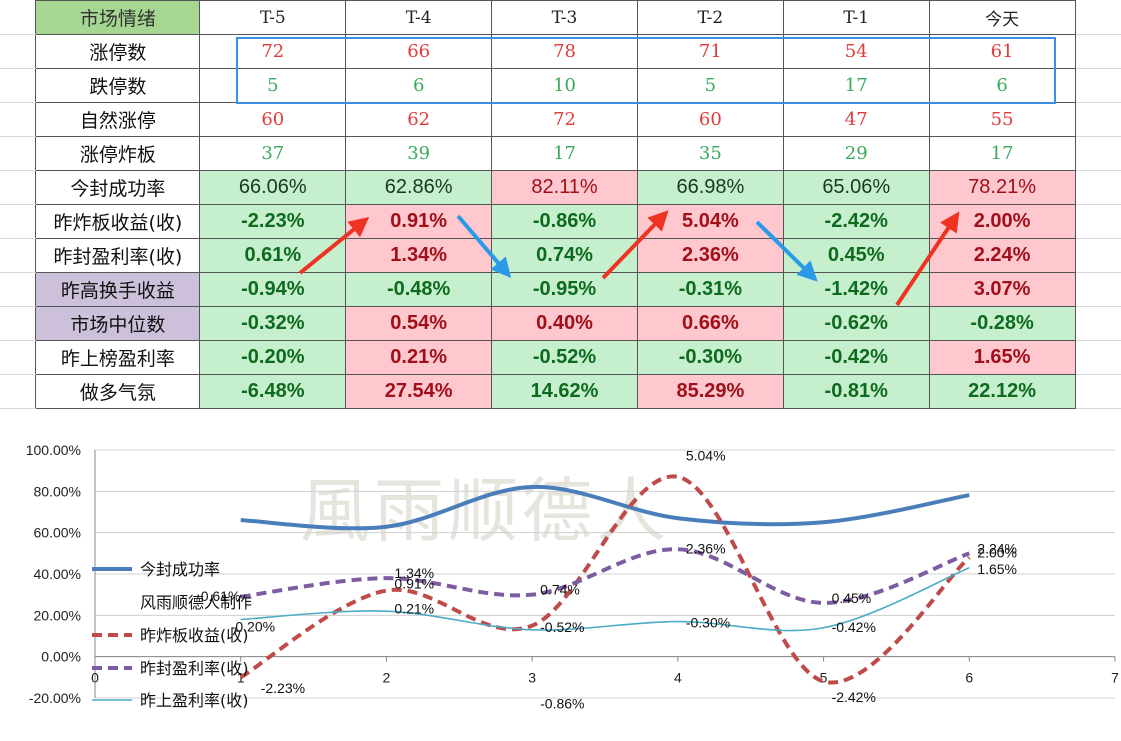 This screenshot has width=1121, height=741. Describe the element at coordinates (856, 119) in the screenshot. I see `table-cell: 47` at that location.